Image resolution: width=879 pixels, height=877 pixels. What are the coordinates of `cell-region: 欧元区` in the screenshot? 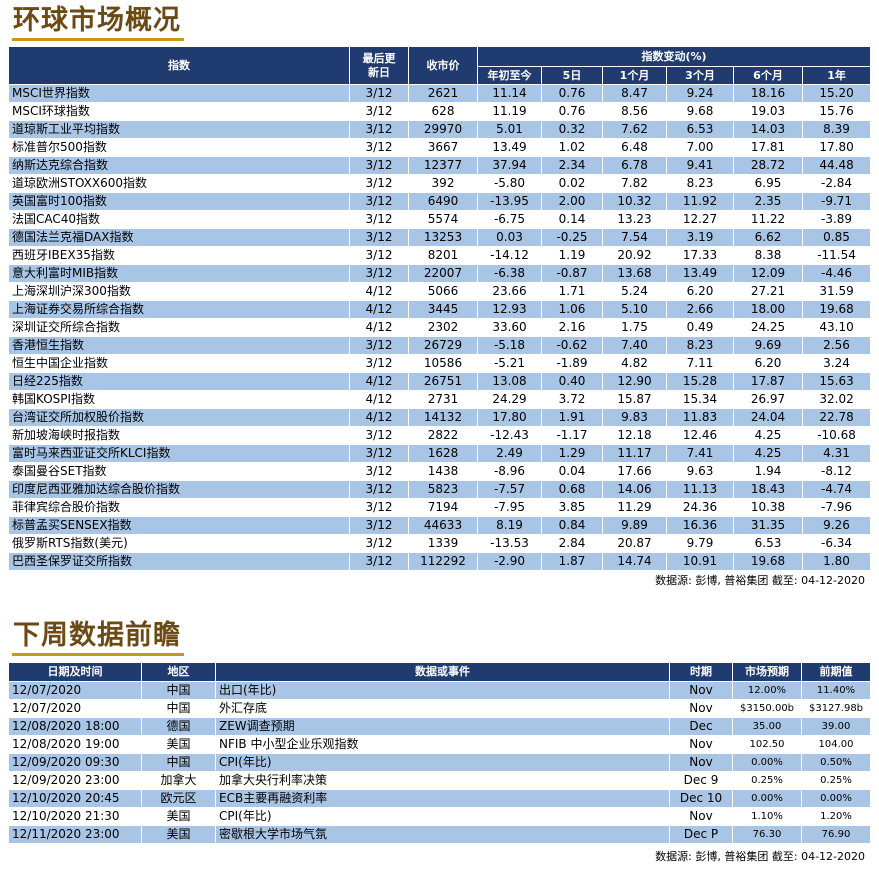 It's located at (178, 798).